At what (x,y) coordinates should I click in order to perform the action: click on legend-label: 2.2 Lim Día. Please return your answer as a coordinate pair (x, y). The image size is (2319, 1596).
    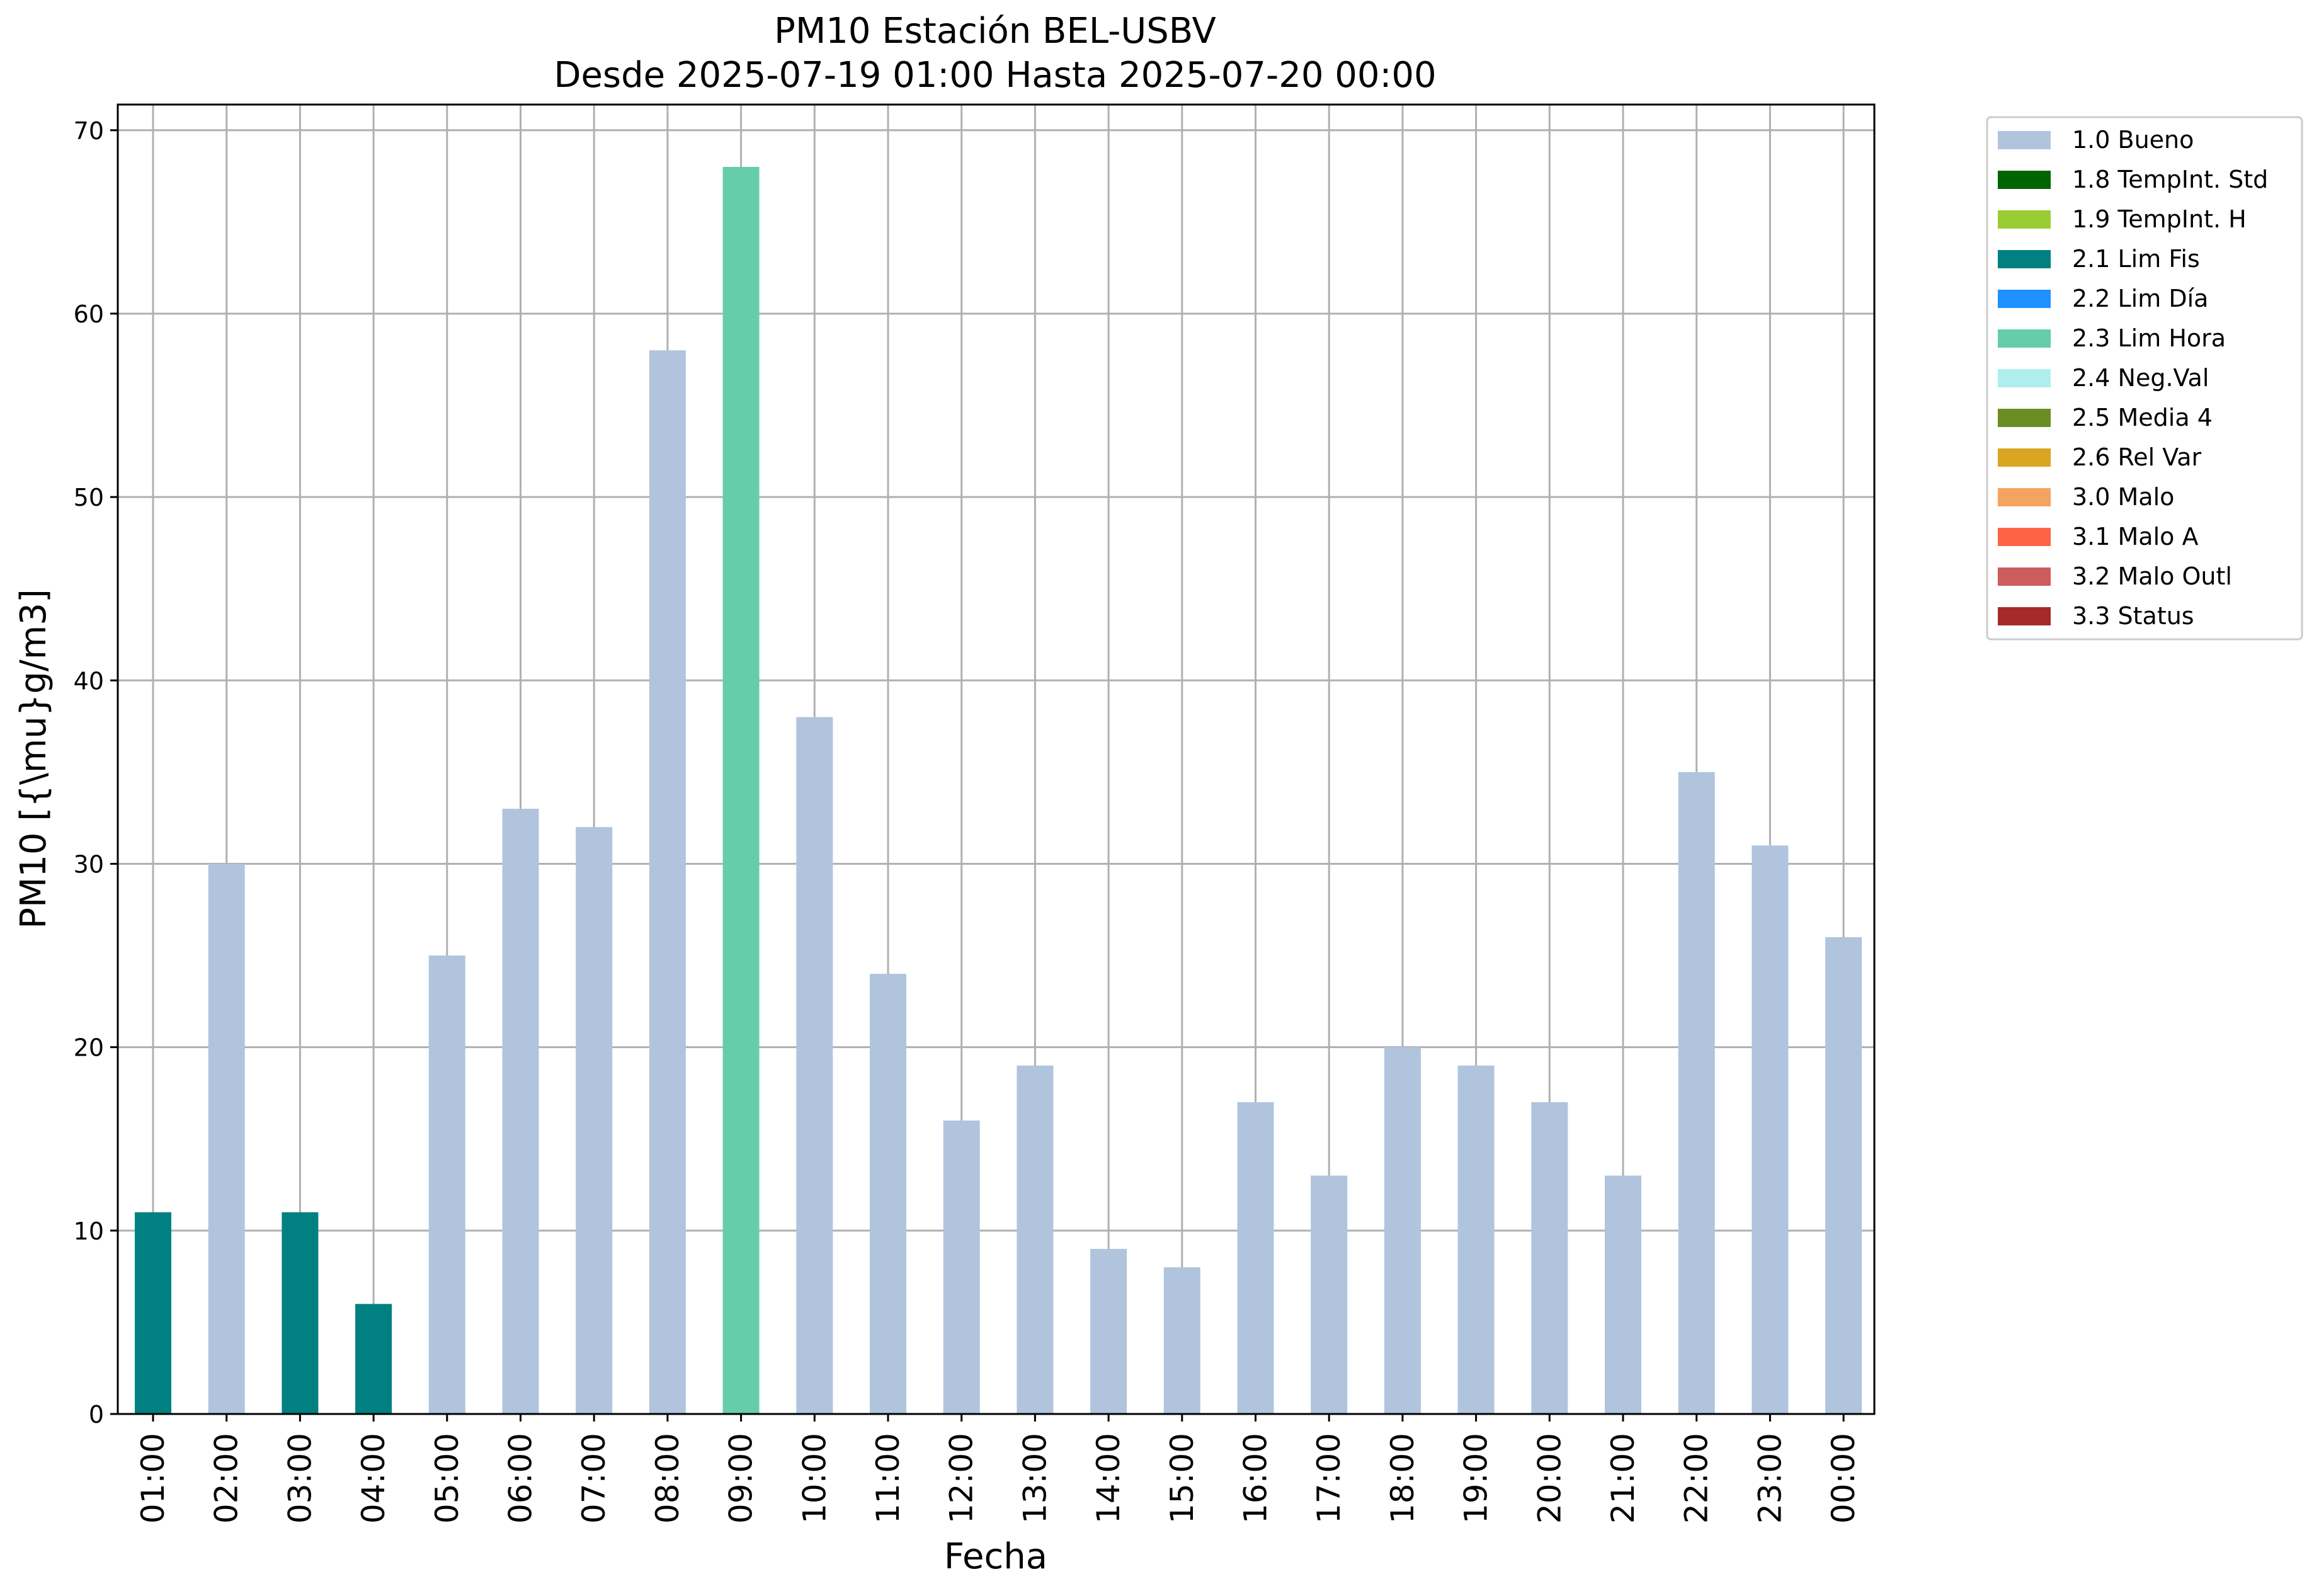
    Looking at the image, I should click on (2140, 298).